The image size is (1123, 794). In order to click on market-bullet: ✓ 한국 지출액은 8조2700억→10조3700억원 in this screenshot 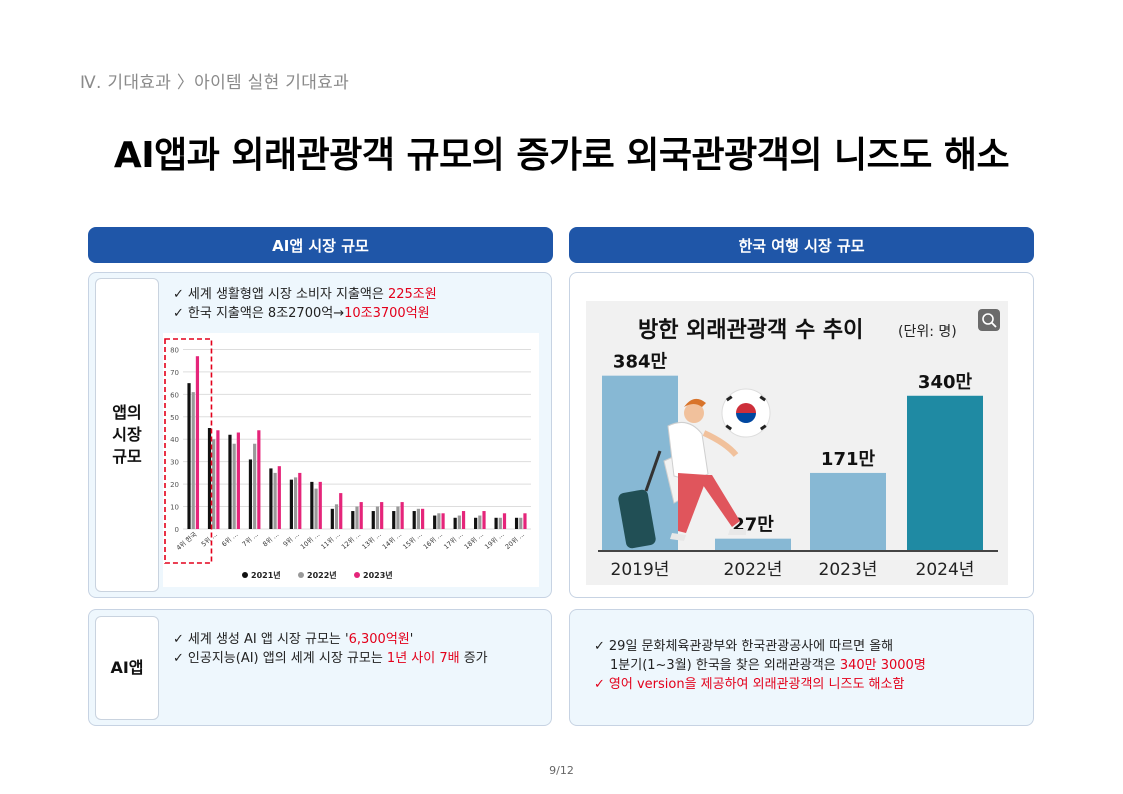, I will do `click(301, 313)`.